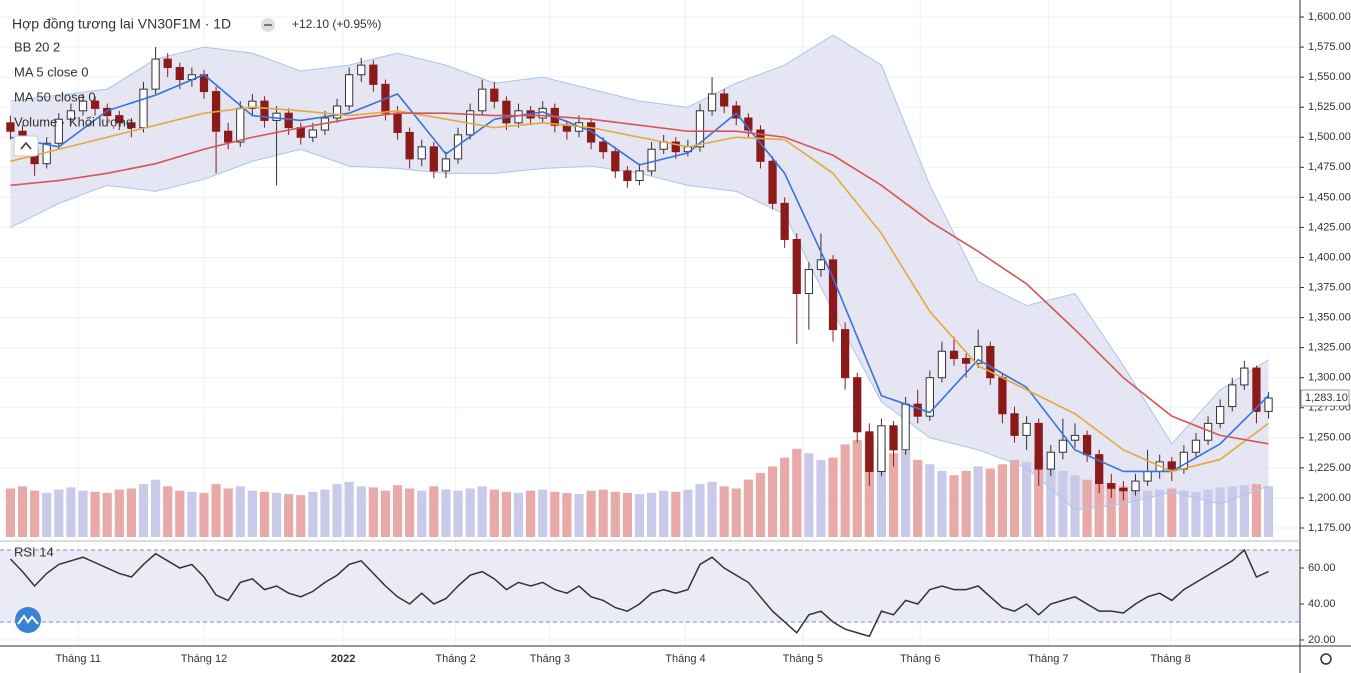 The image size is (1351, 673). What do you see at coordinates (1329, 197) in the screenshot?
I see `y-tick-label: 1,450.00` at bounding box center [1329, 197].